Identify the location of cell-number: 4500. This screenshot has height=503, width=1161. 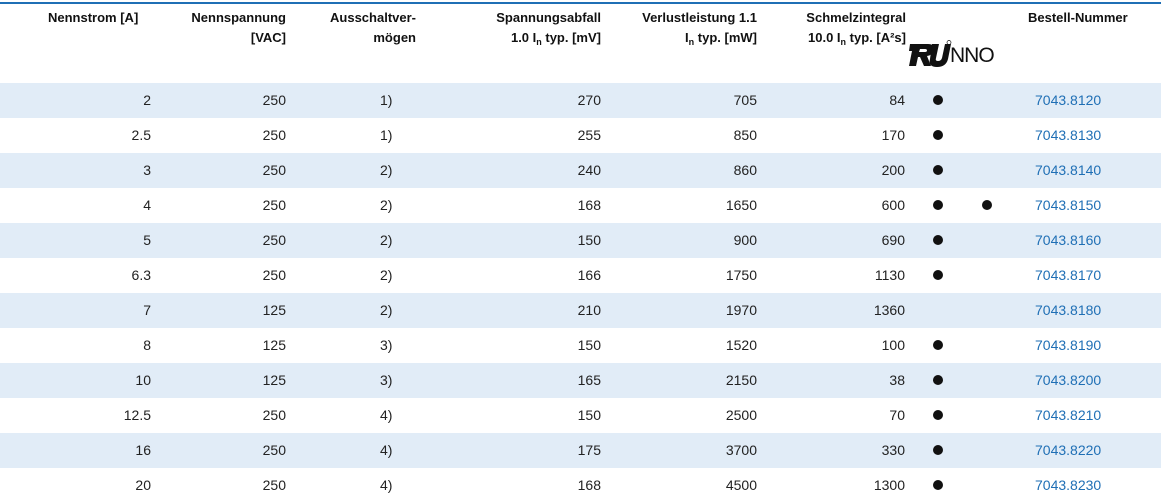
(741, 485).